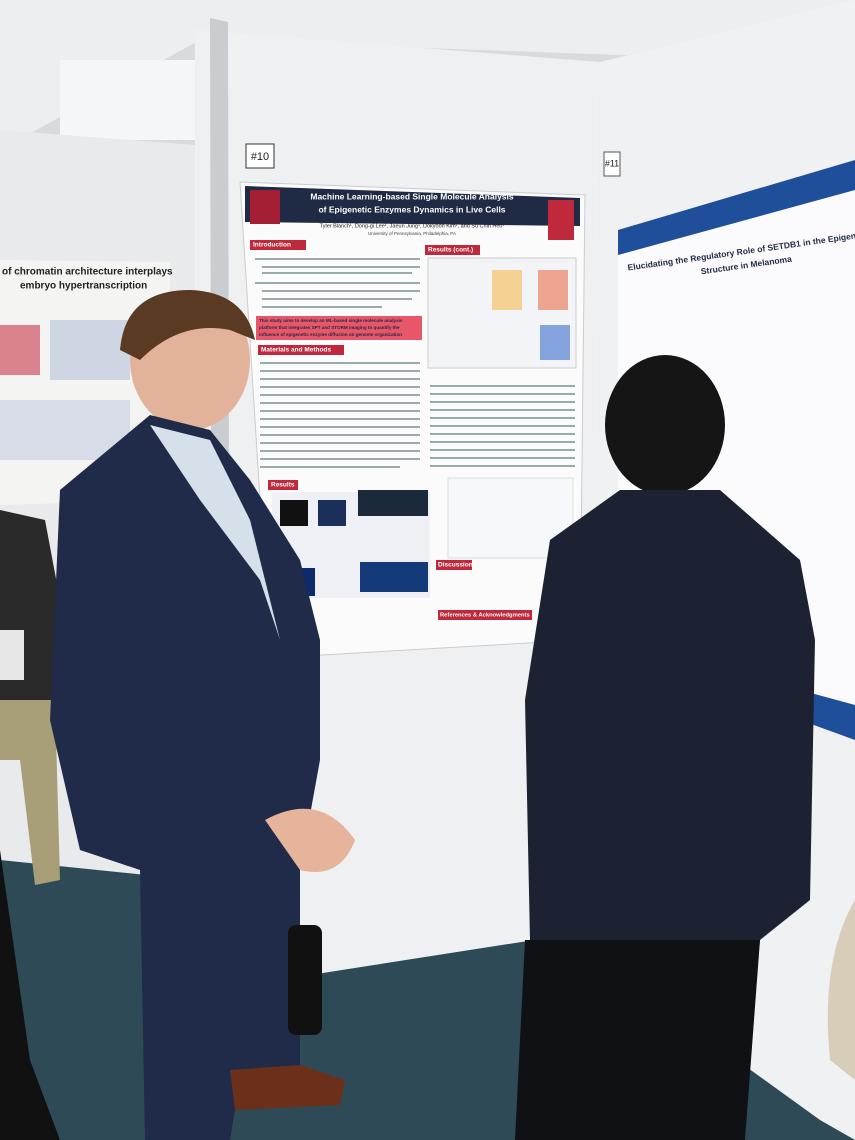  I want to click on ceiling-panel, so click(130, 100).